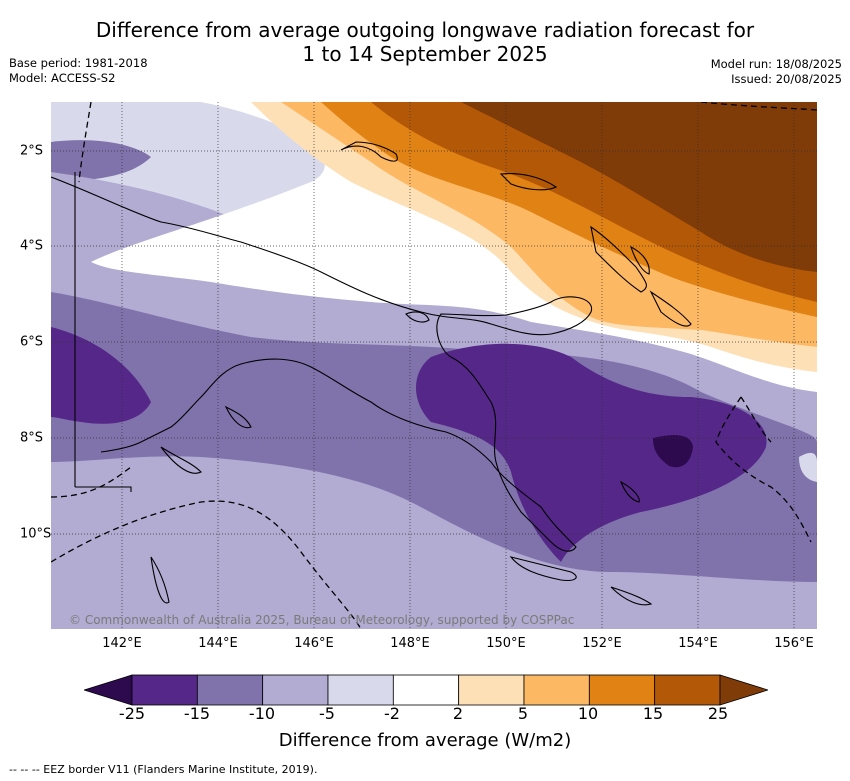 This screenshot has width=850, height=781. Describe the element at coordinates (776, 64) in the screenshot. I see `model-run: Model run: 18/08/2025` at that location.